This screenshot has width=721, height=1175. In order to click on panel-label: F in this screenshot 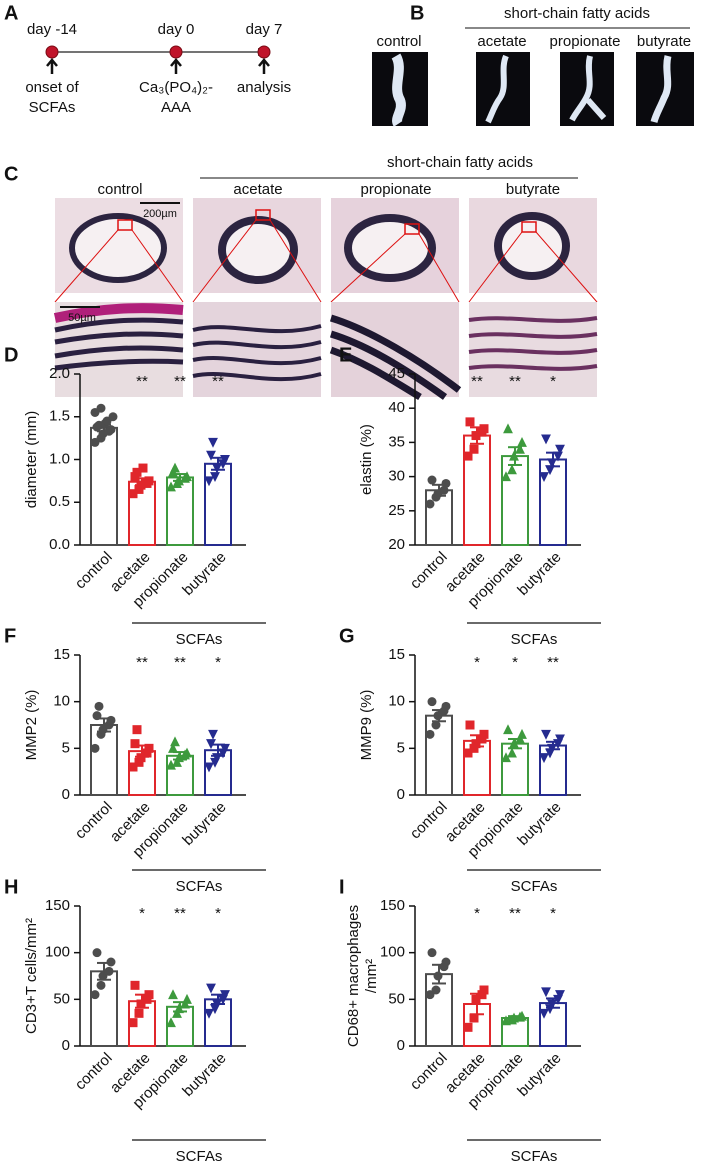, I will do `click(10, 636)`.